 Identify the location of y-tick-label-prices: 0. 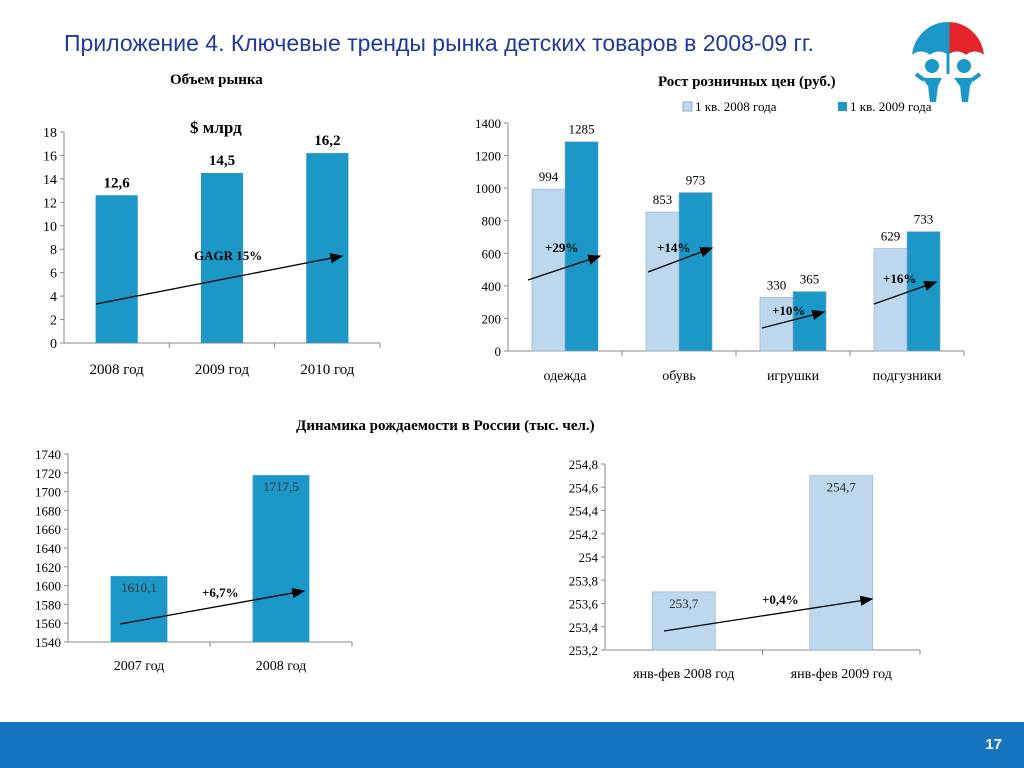
(498, 351).